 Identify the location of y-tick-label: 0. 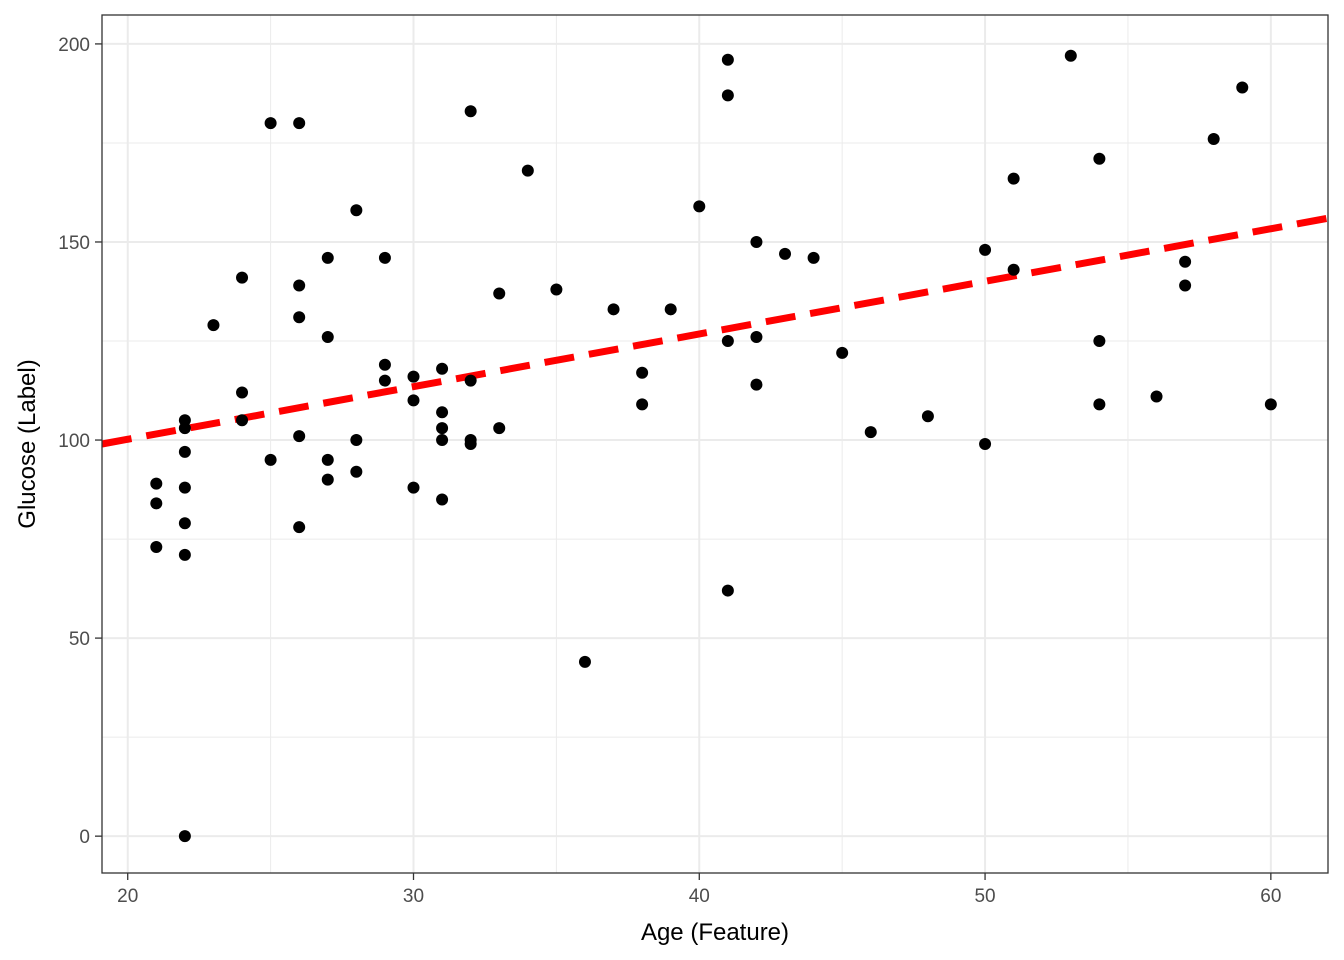
(84, 837).